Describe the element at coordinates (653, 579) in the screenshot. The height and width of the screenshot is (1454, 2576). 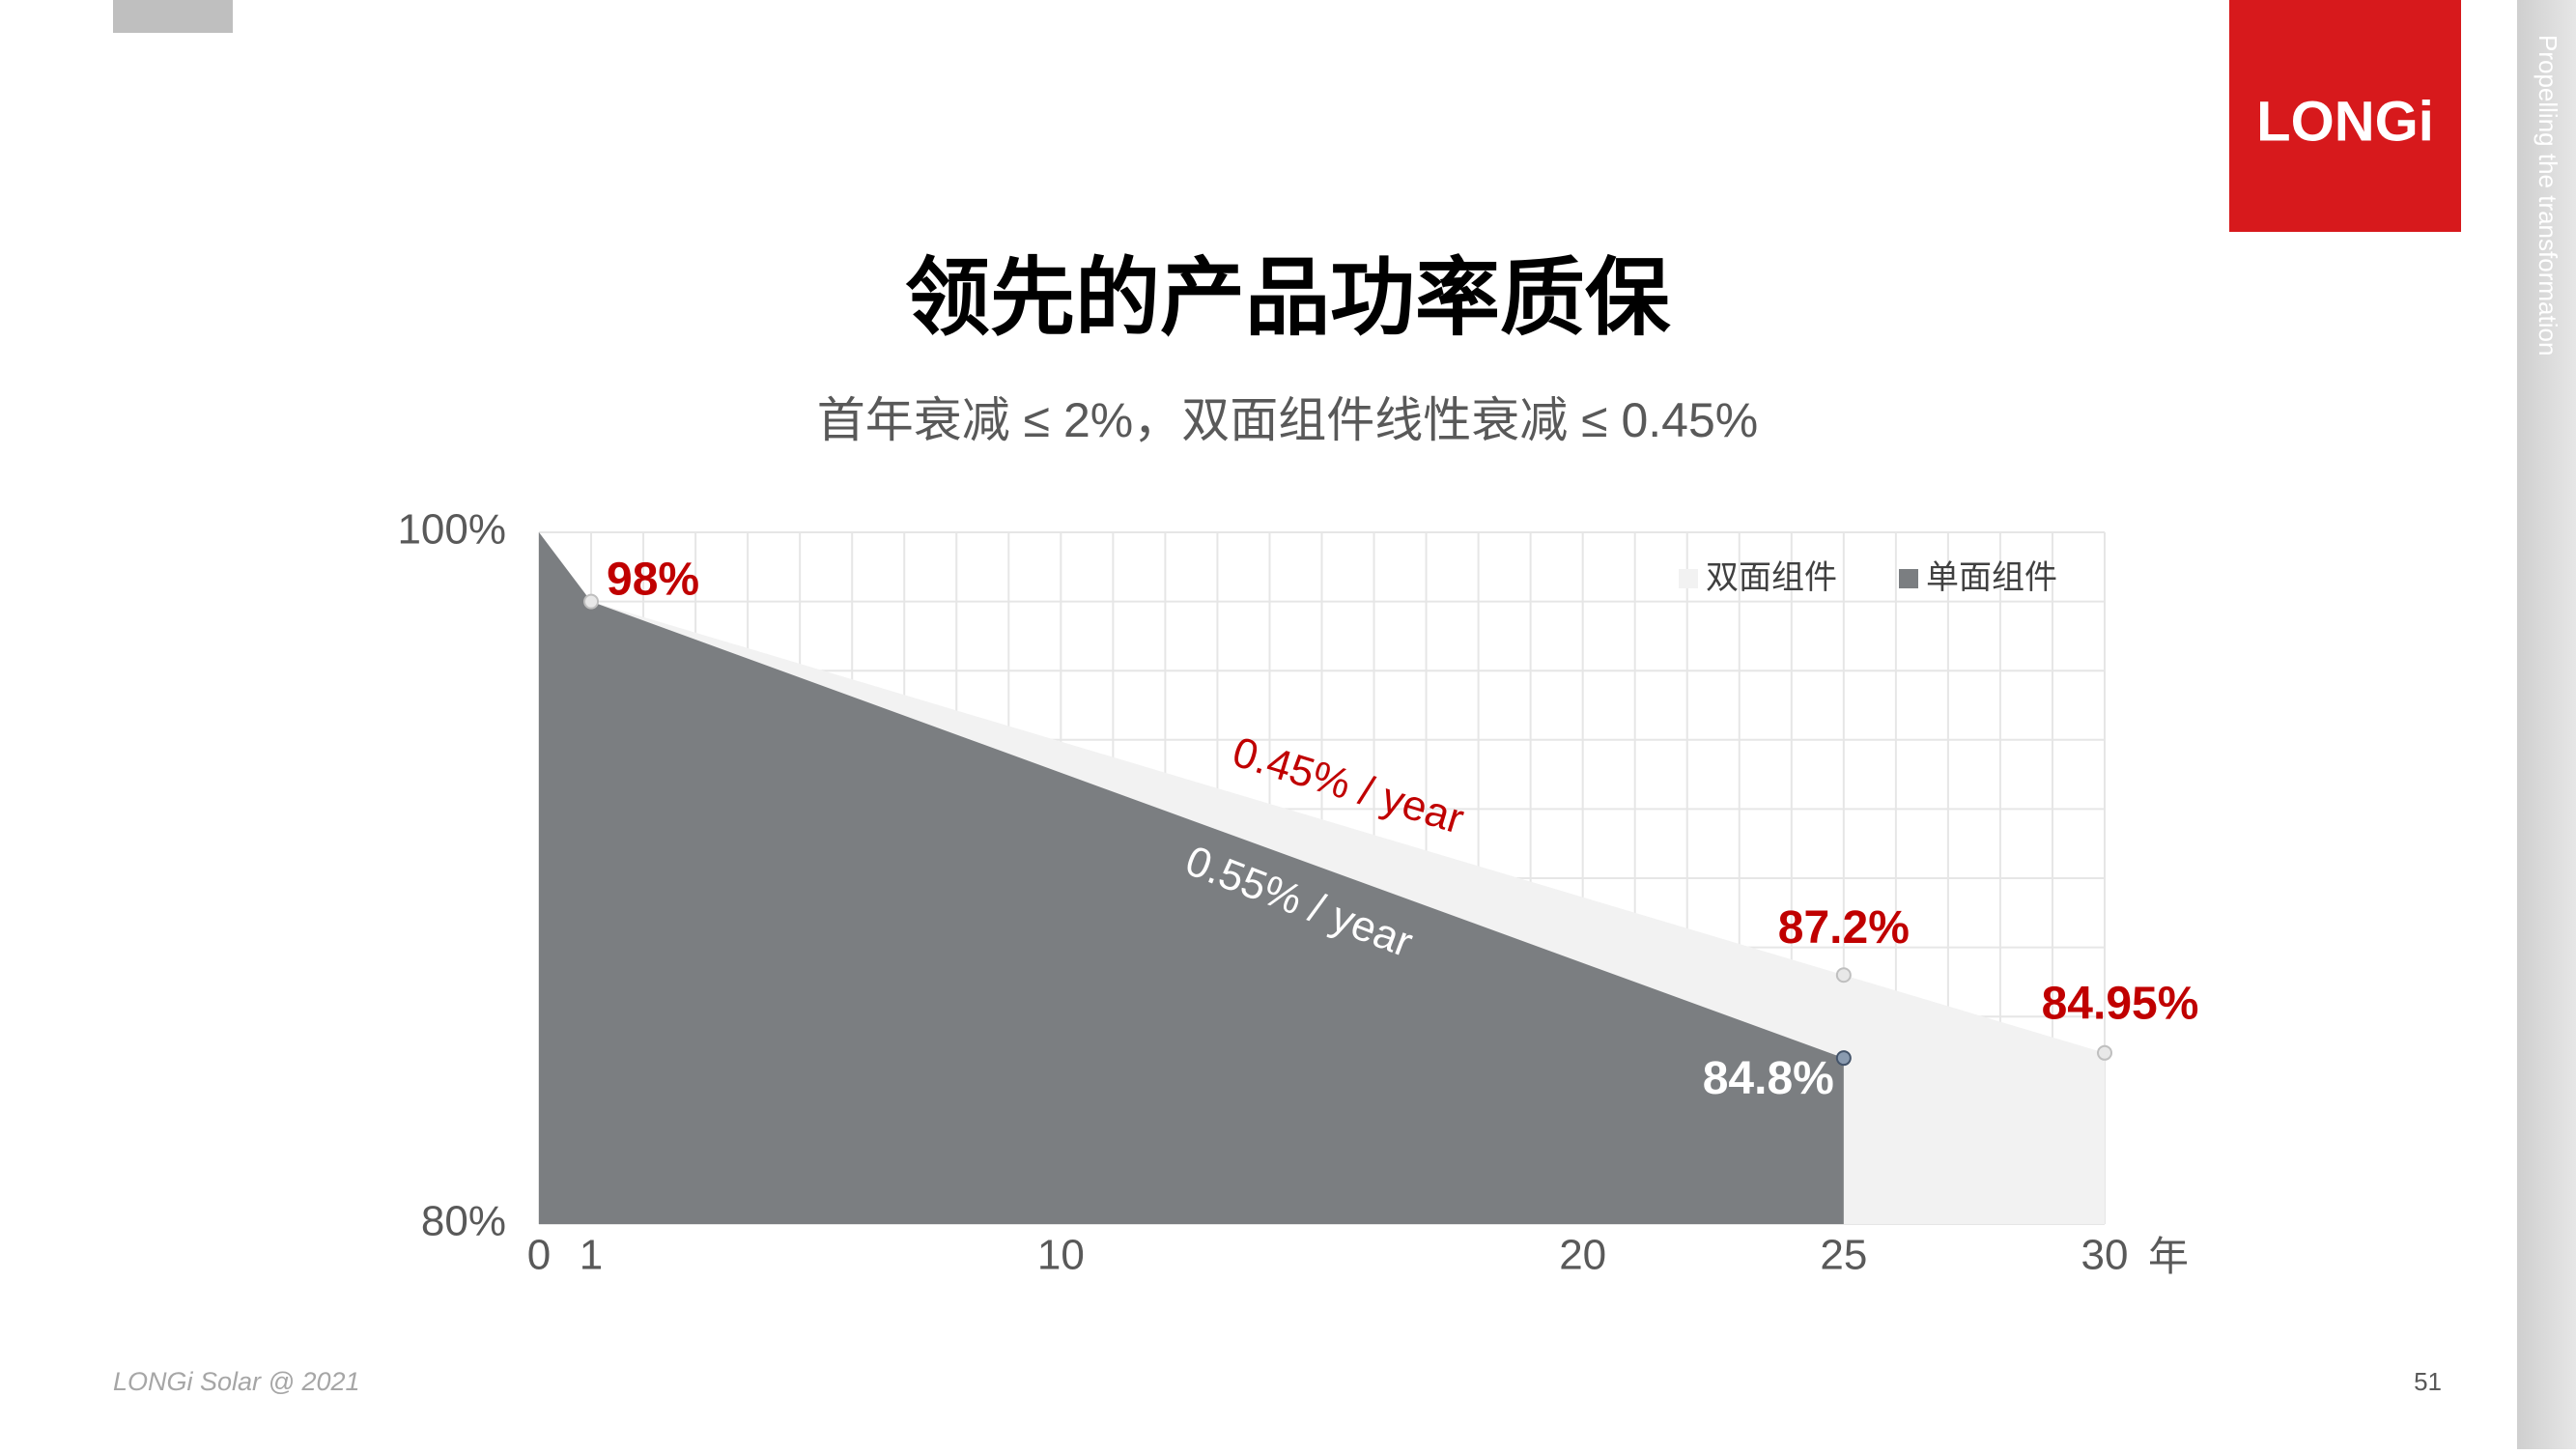
I see `value-label: 98%` at that location.